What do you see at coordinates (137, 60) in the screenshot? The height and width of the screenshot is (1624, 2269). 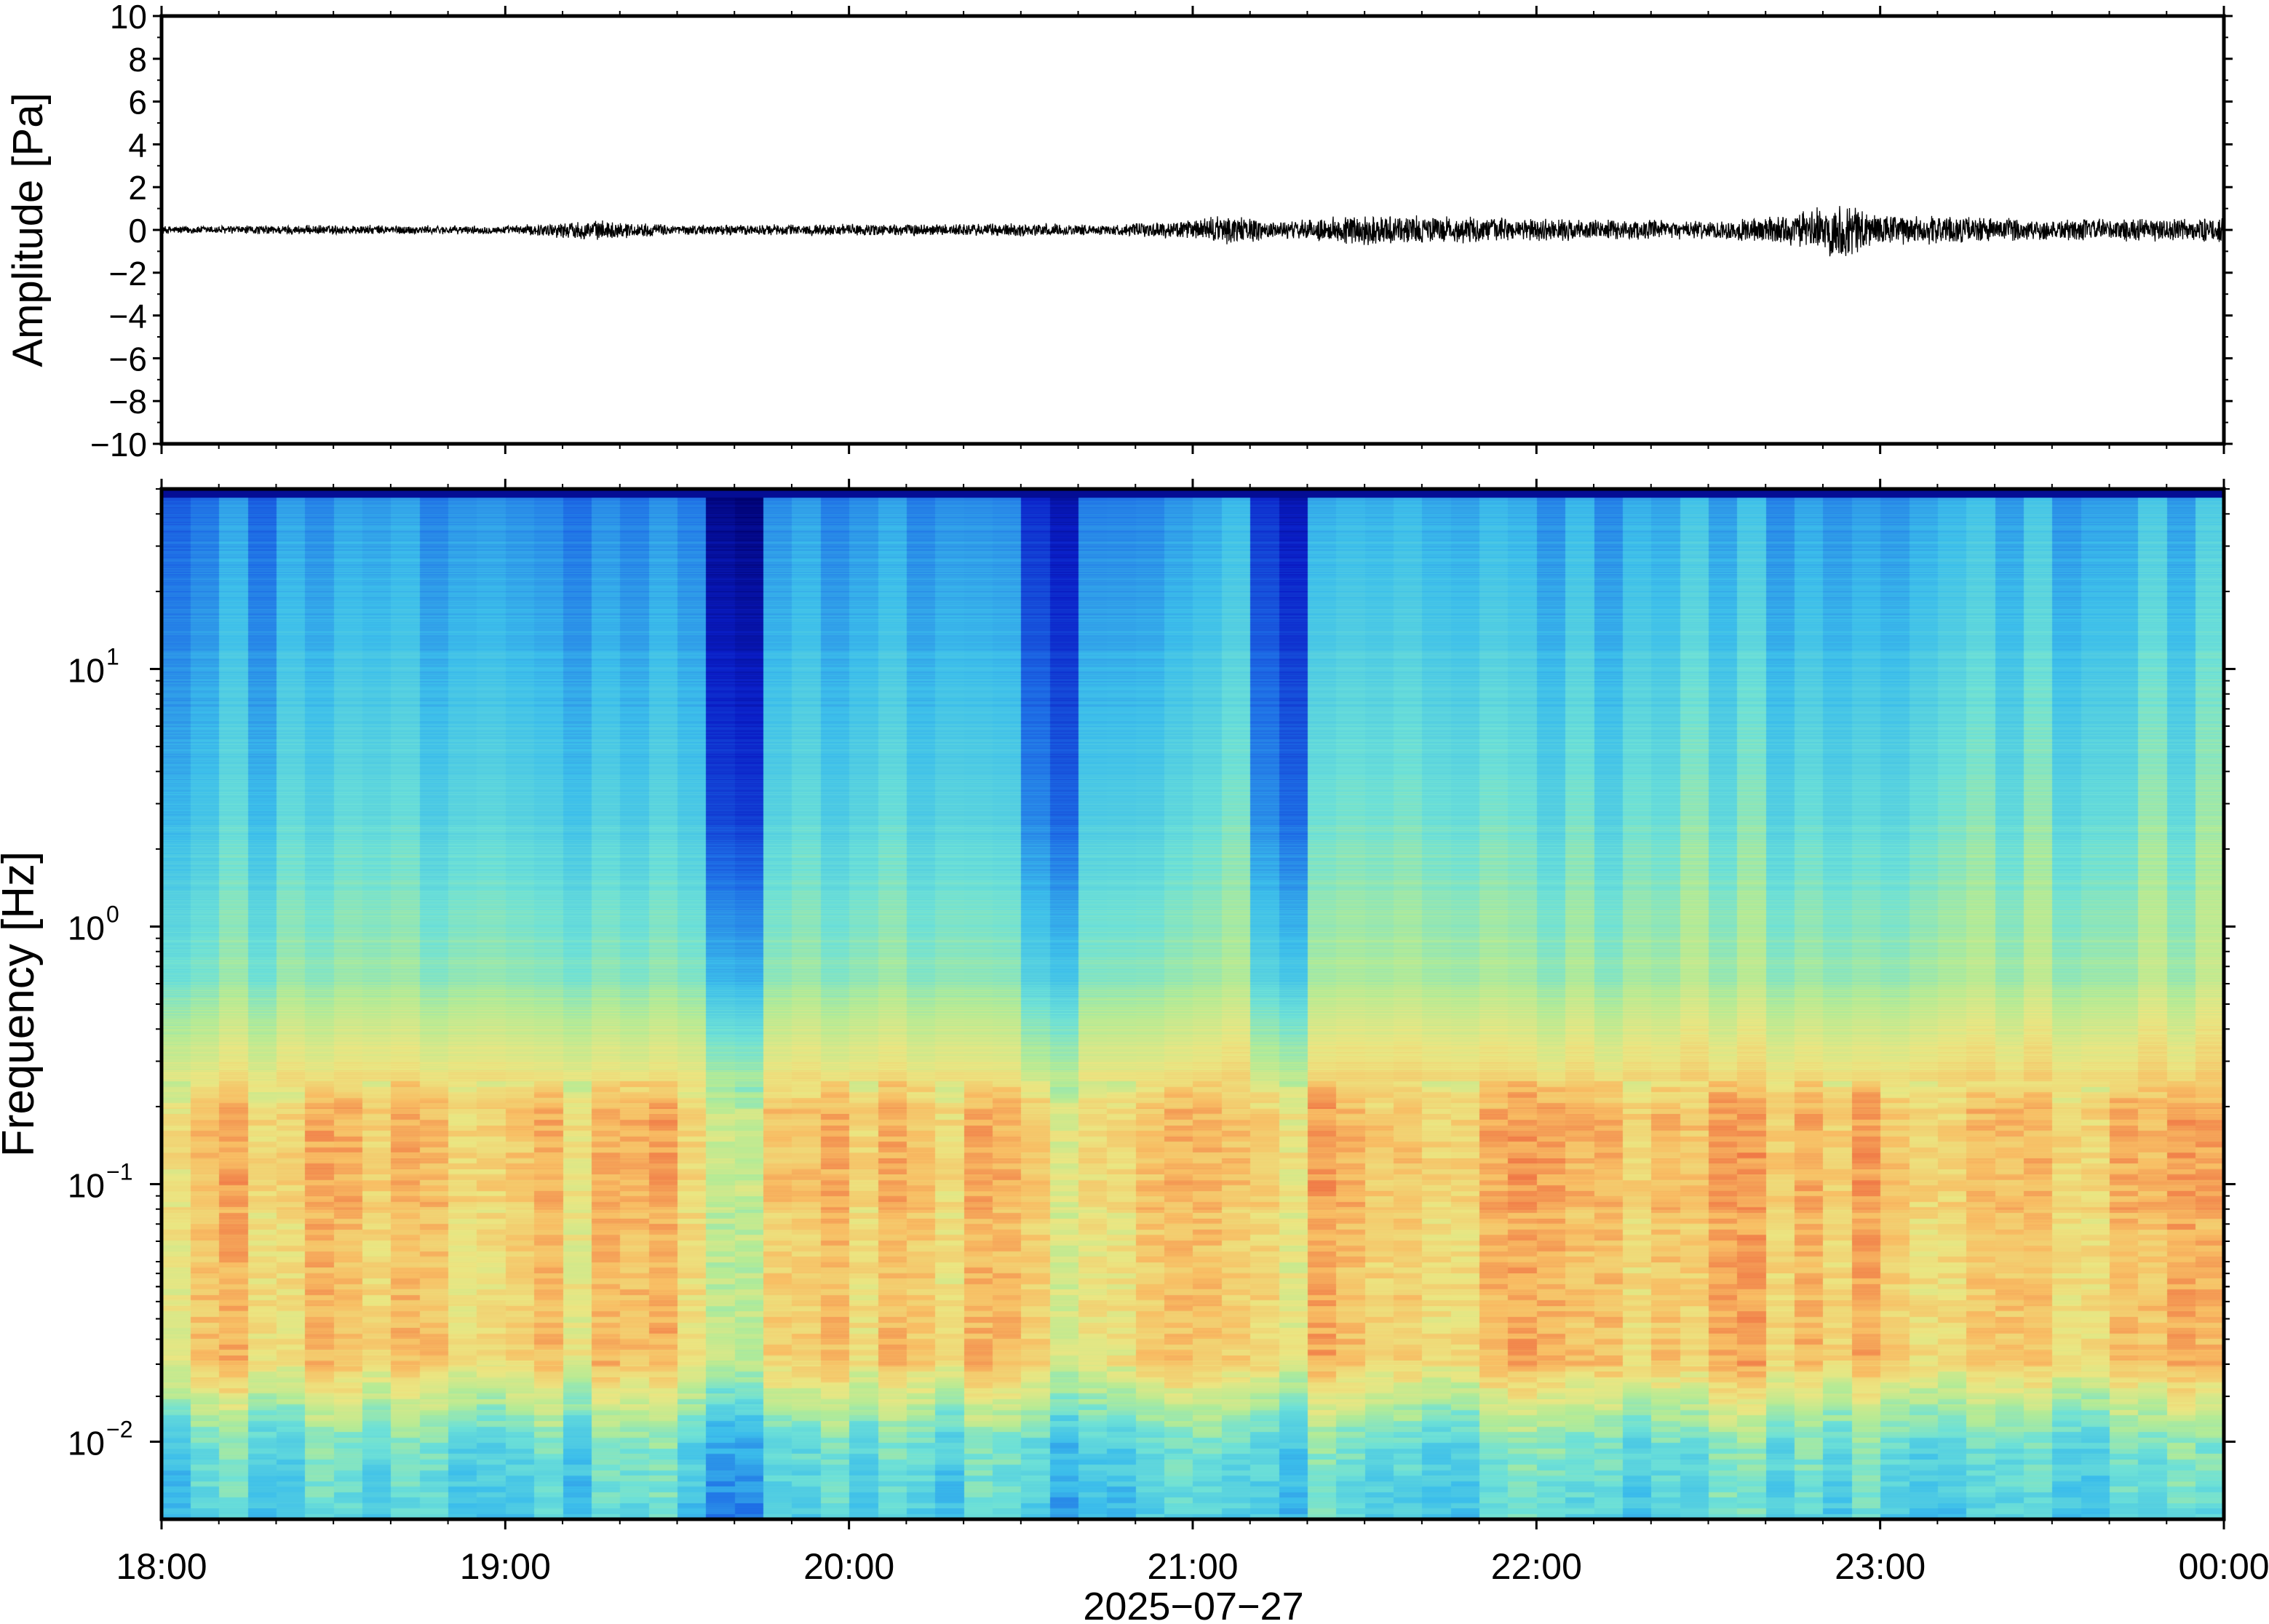 I see `waveform-y-tick-label: 8` at bounding box center [137, 60].